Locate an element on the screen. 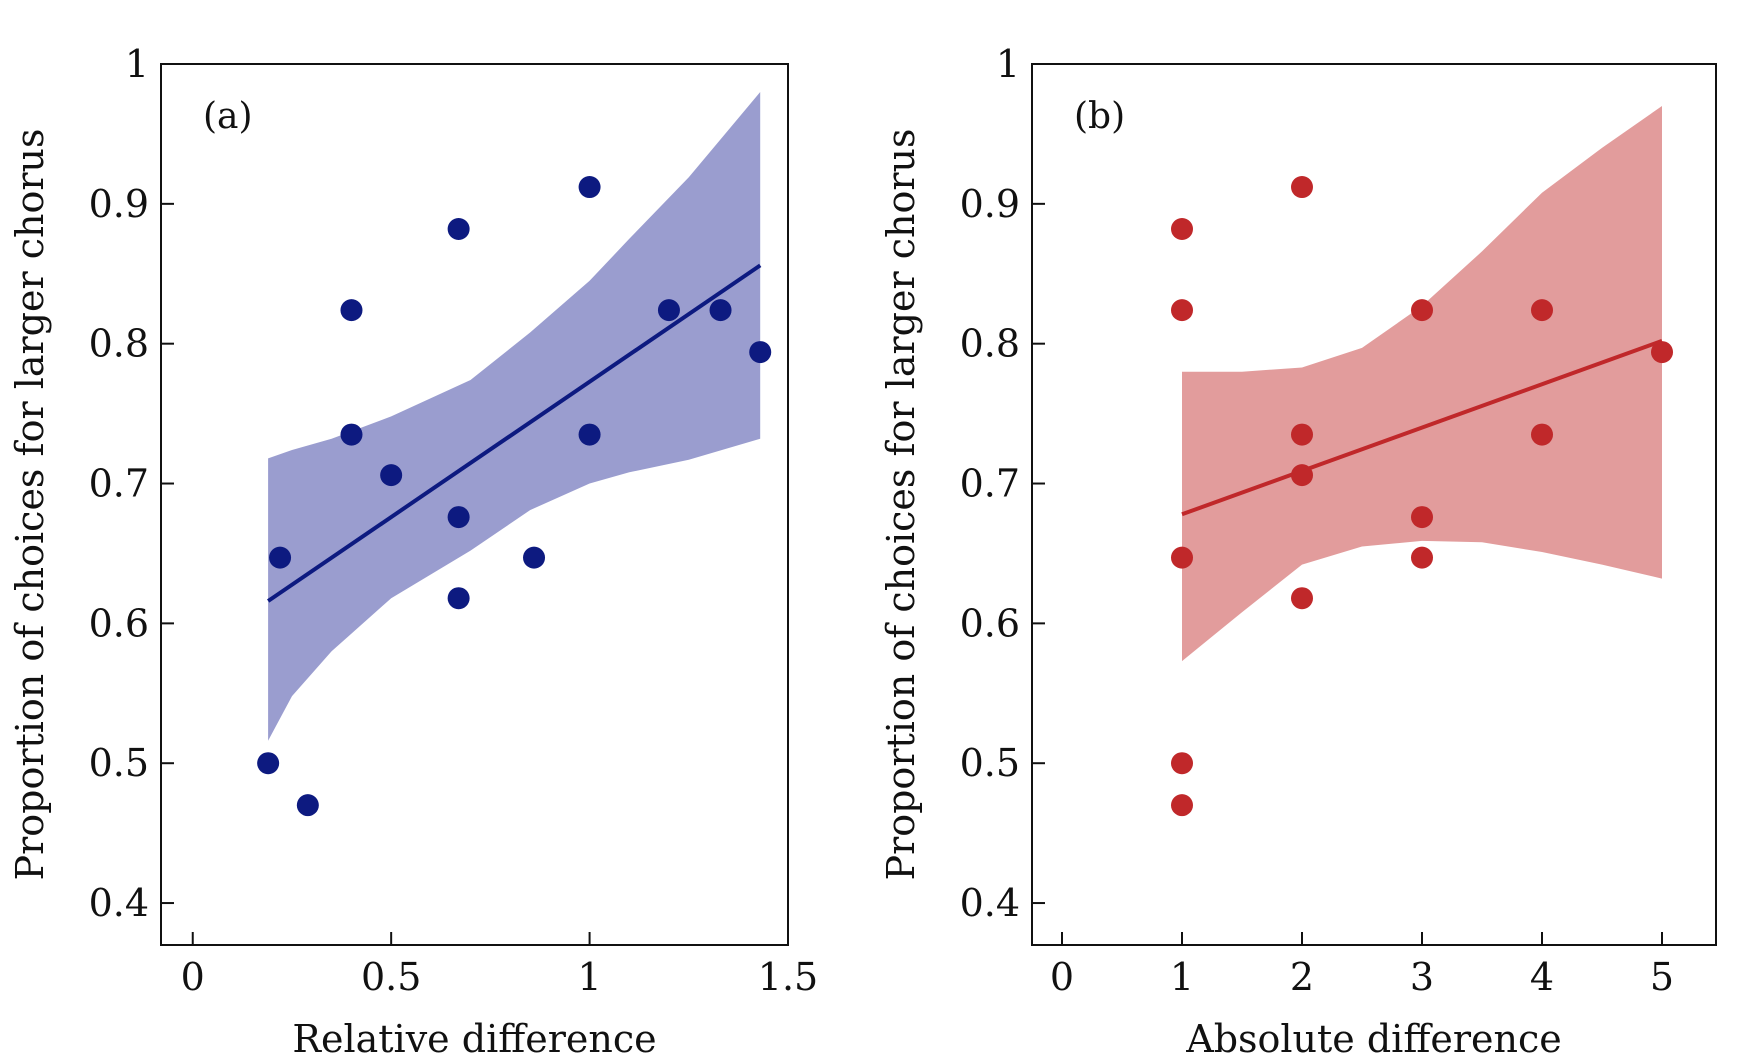 The image size is (1744, 1064). x-ticks: 0 1 2 3 4 5 is located at coordinates (1362, 965).